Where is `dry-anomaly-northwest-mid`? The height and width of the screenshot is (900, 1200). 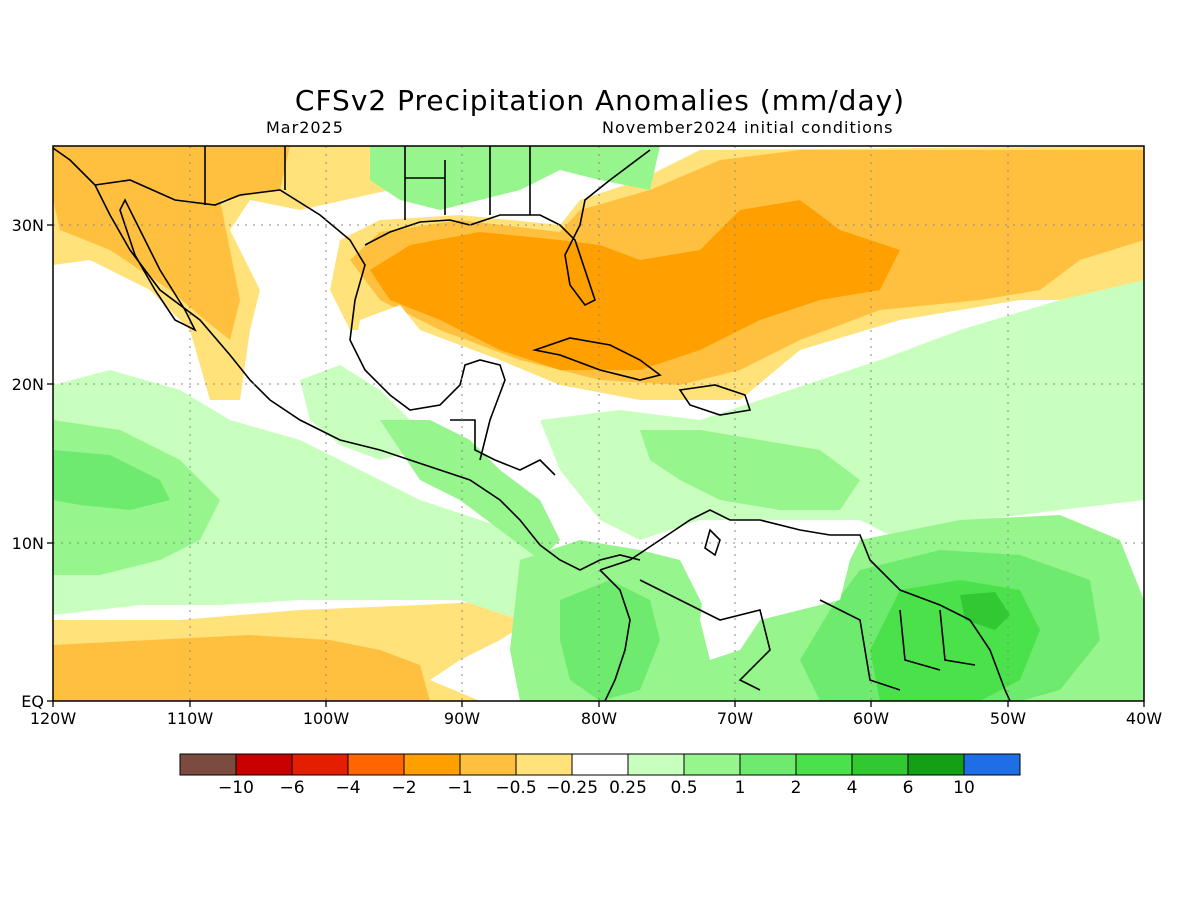
dry-anomaly-northwest-mid is located at coordinates (171, 243).